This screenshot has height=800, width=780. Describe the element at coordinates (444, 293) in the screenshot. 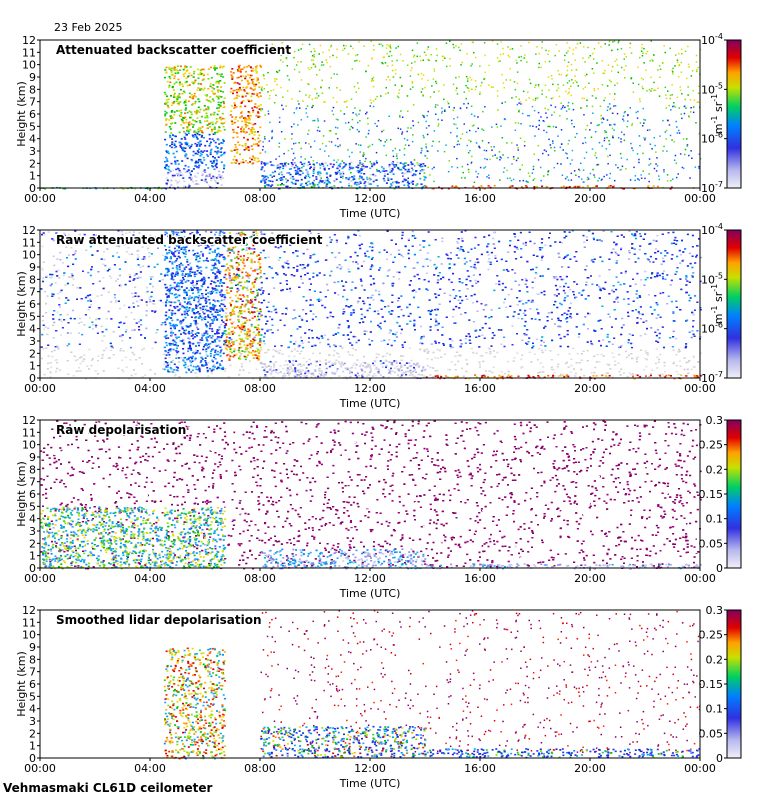

I see `backscatter-pixel` at that location.